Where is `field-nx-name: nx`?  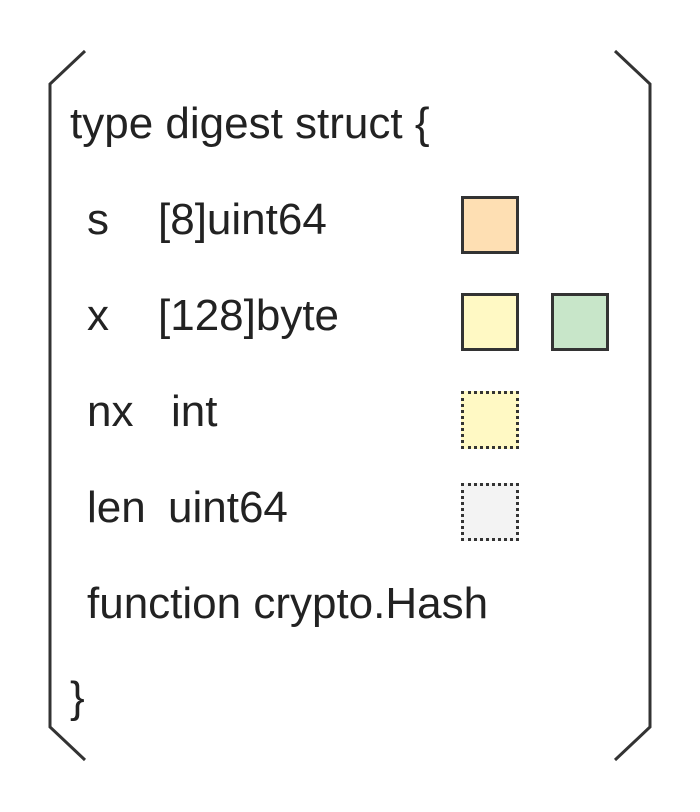 field-nx-name: nx is located at coordinates (110, 411).